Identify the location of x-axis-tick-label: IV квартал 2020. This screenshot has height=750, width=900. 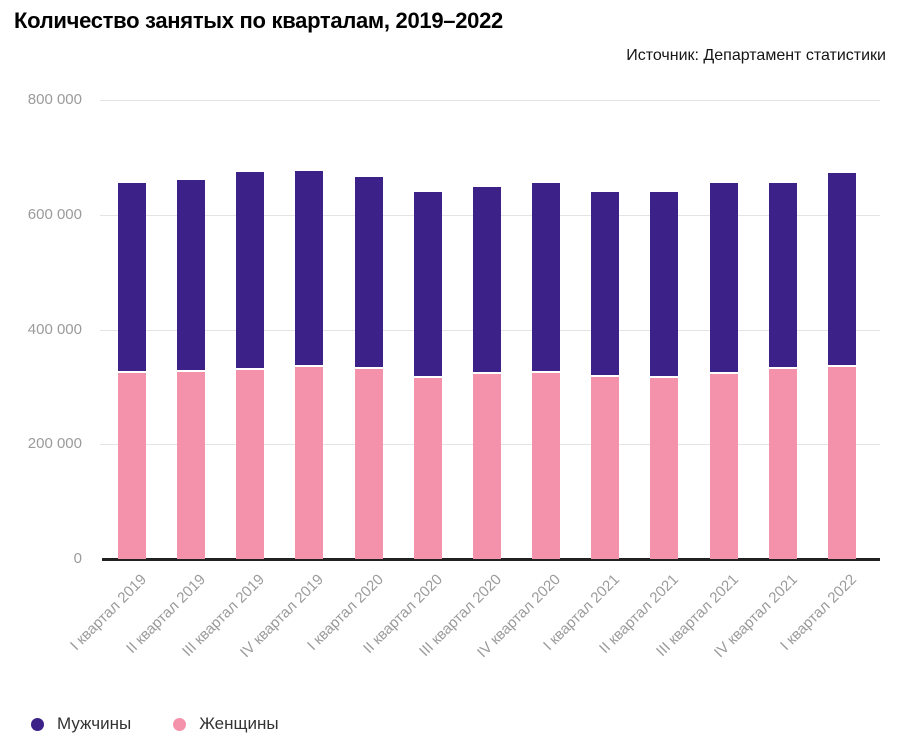
(519, 616).